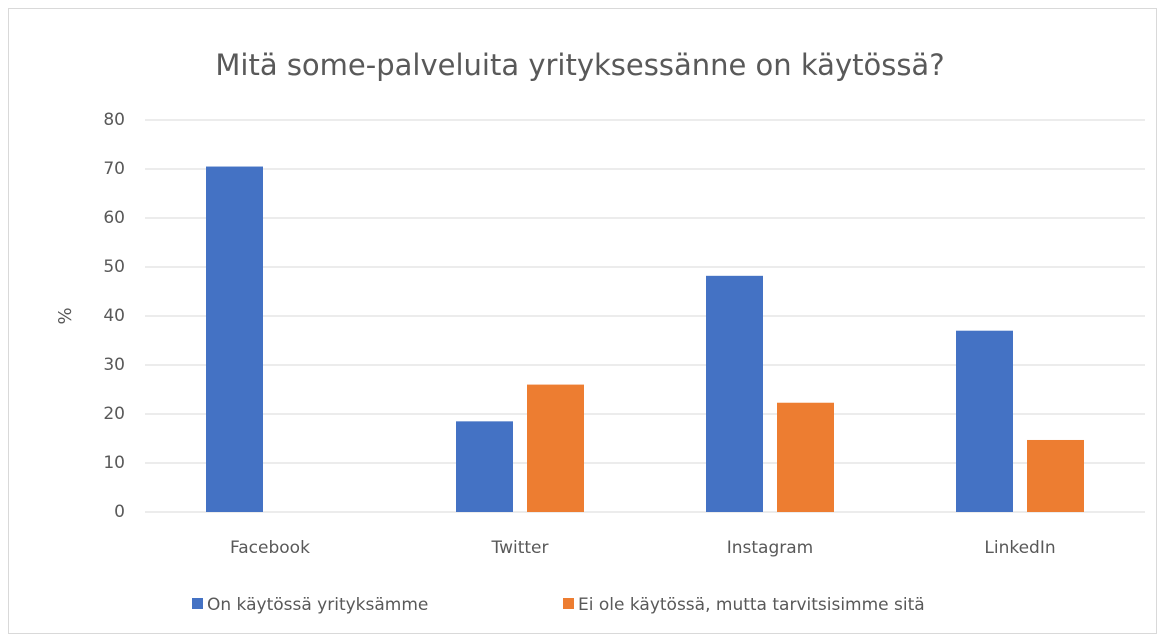 This screenshot has width=1165, height=642. What do you see at coordinates (317, 605) in the screenshot?
I see `legend-label: On käytössä yrityksämme` at bounding box center [317, 605].